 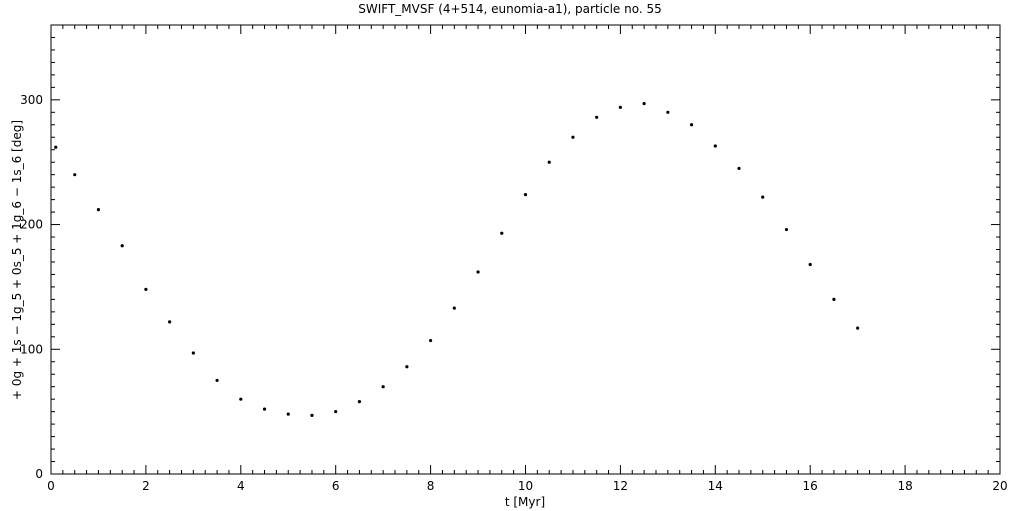 What do you see at coordinates (620, 486) in the screenshot?
I see `x-tick-label: 12` at bounding box center [620, 486].